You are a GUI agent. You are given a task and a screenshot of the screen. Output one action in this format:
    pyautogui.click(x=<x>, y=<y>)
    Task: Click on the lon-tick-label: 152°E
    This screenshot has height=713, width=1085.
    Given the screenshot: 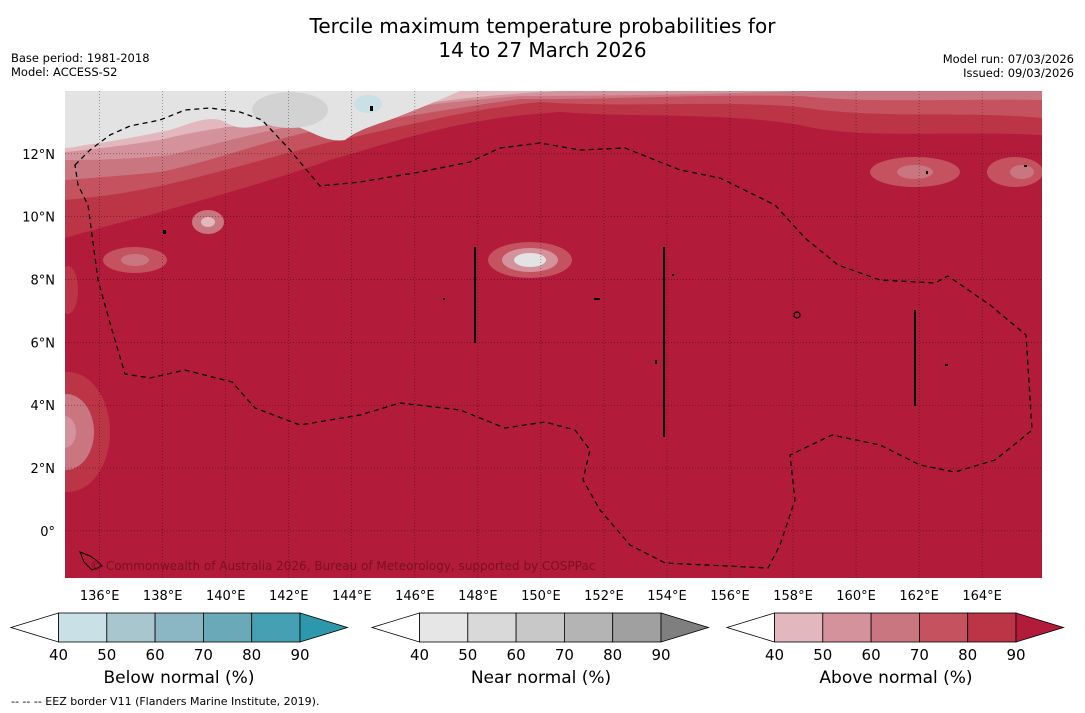 What is the action you would take?
    pyautogui.click(x=604, y=596)
    